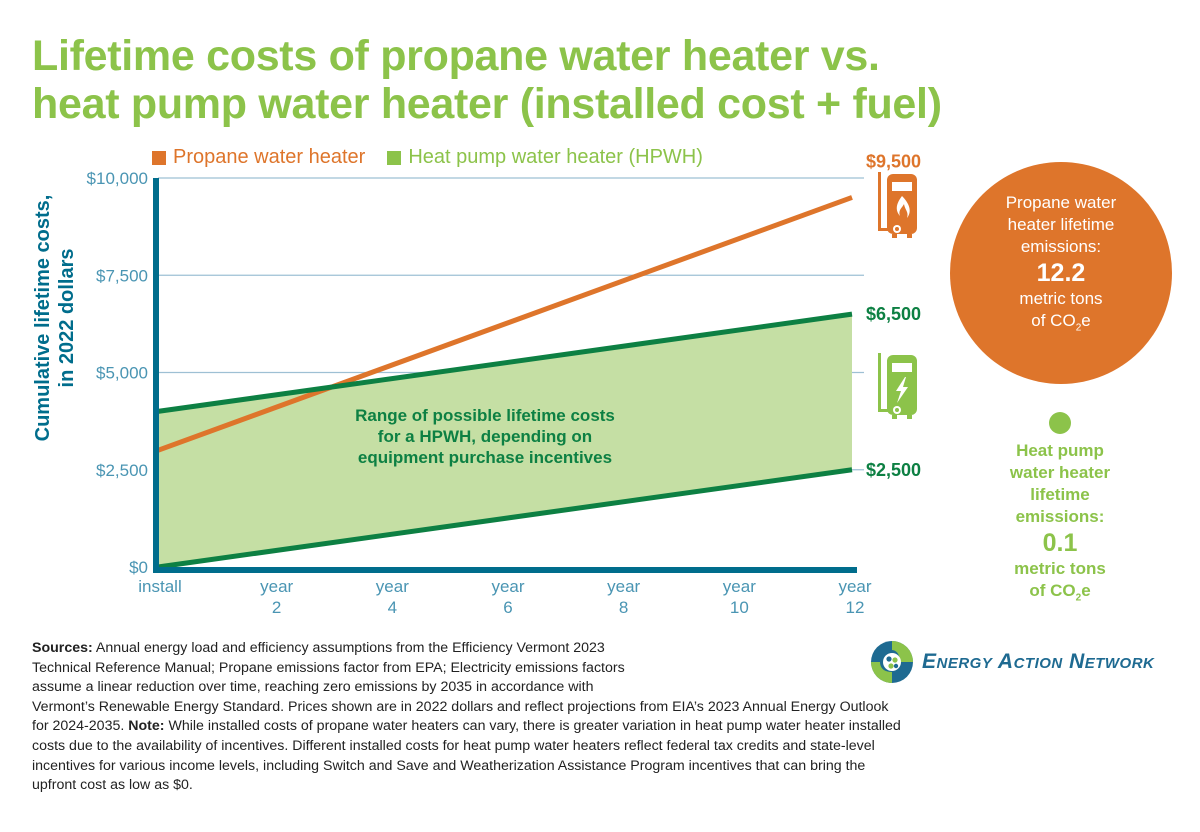 The image size is (1200, 832). Describe the element at coordinates (394, 157) in the screenshot. I see `legend-swatch-hpwh` at that location.